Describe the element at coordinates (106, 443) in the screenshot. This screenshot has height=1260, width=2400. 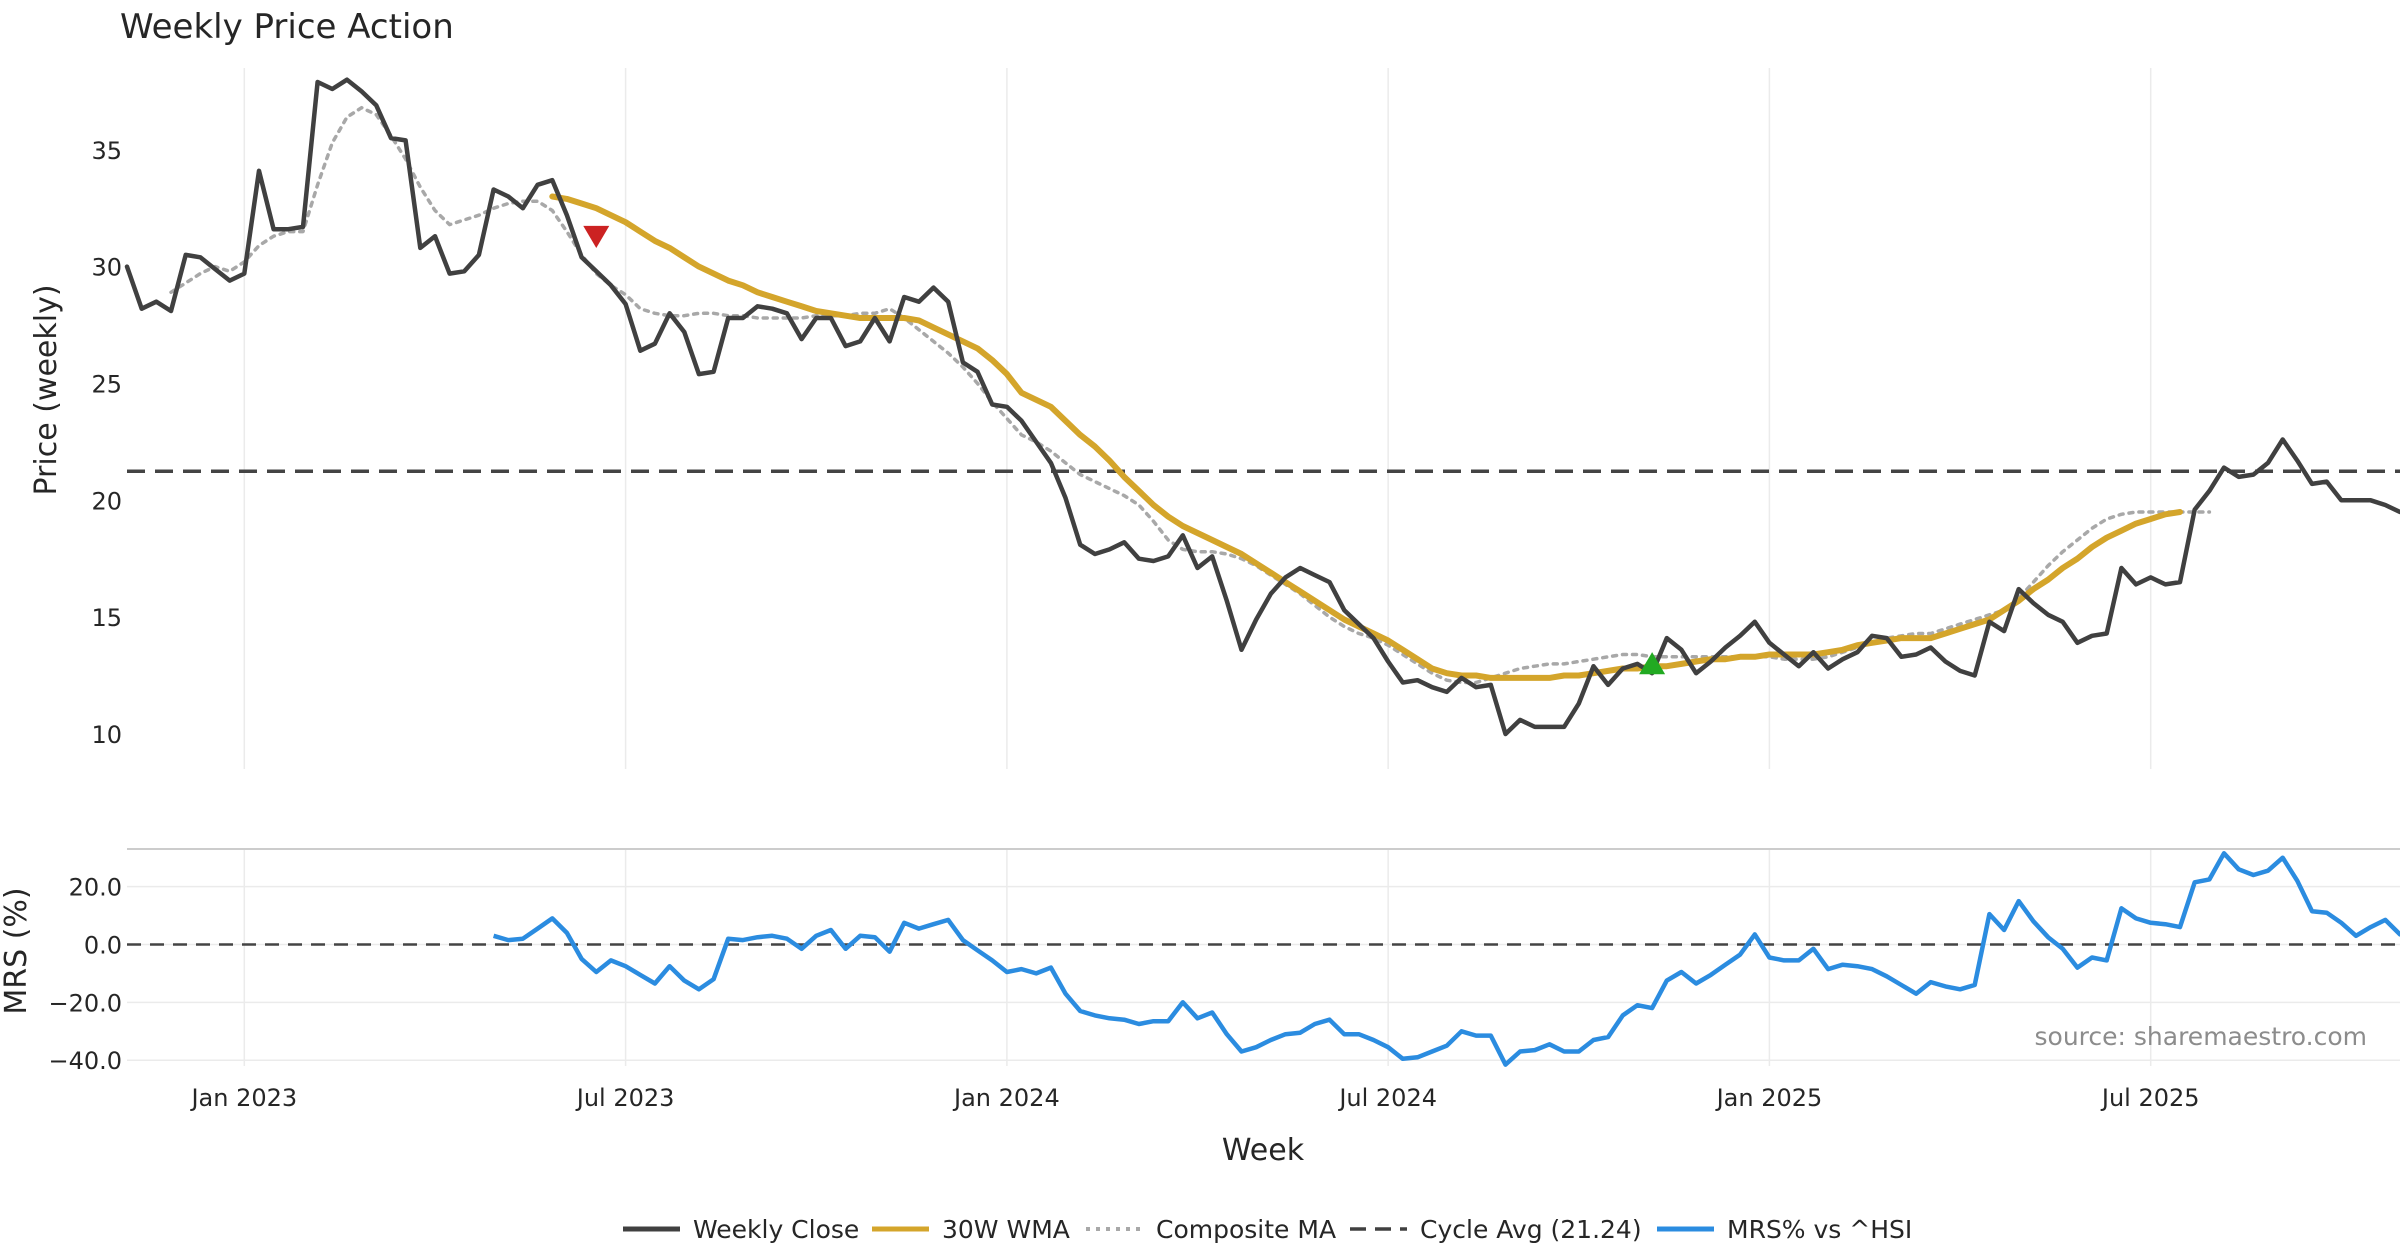
I see `price-y-axis: 10 15 20 25 30 35` at that location.